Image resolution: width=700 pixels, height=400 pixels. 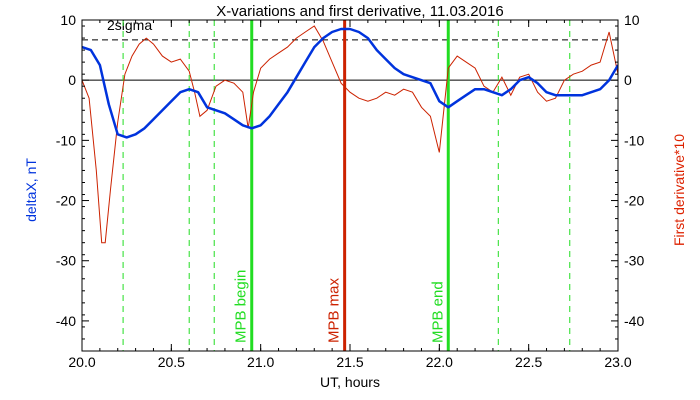 I want to click on marker-label-5: MPB end, so click(x=437, y=312).